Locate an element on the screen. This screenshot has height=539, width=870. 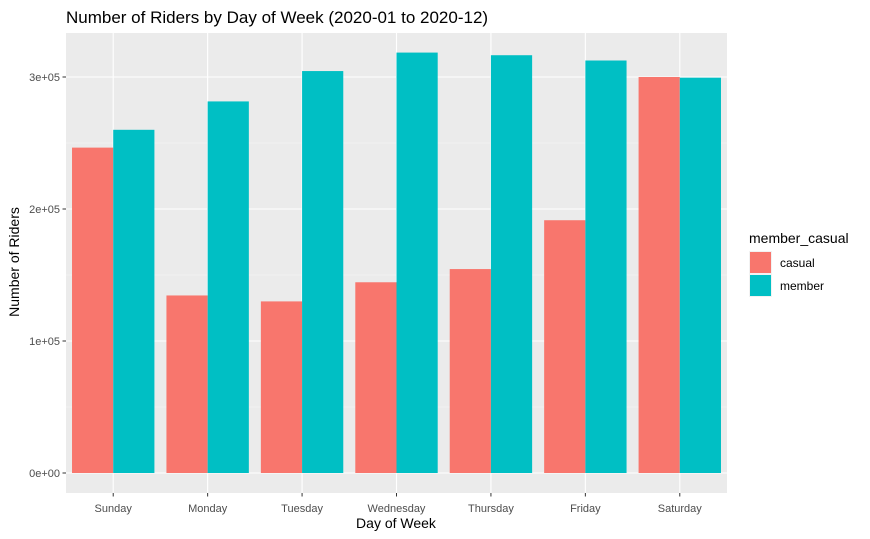
y-axis-title: Number of Riders is located at coordinates (14, 262).